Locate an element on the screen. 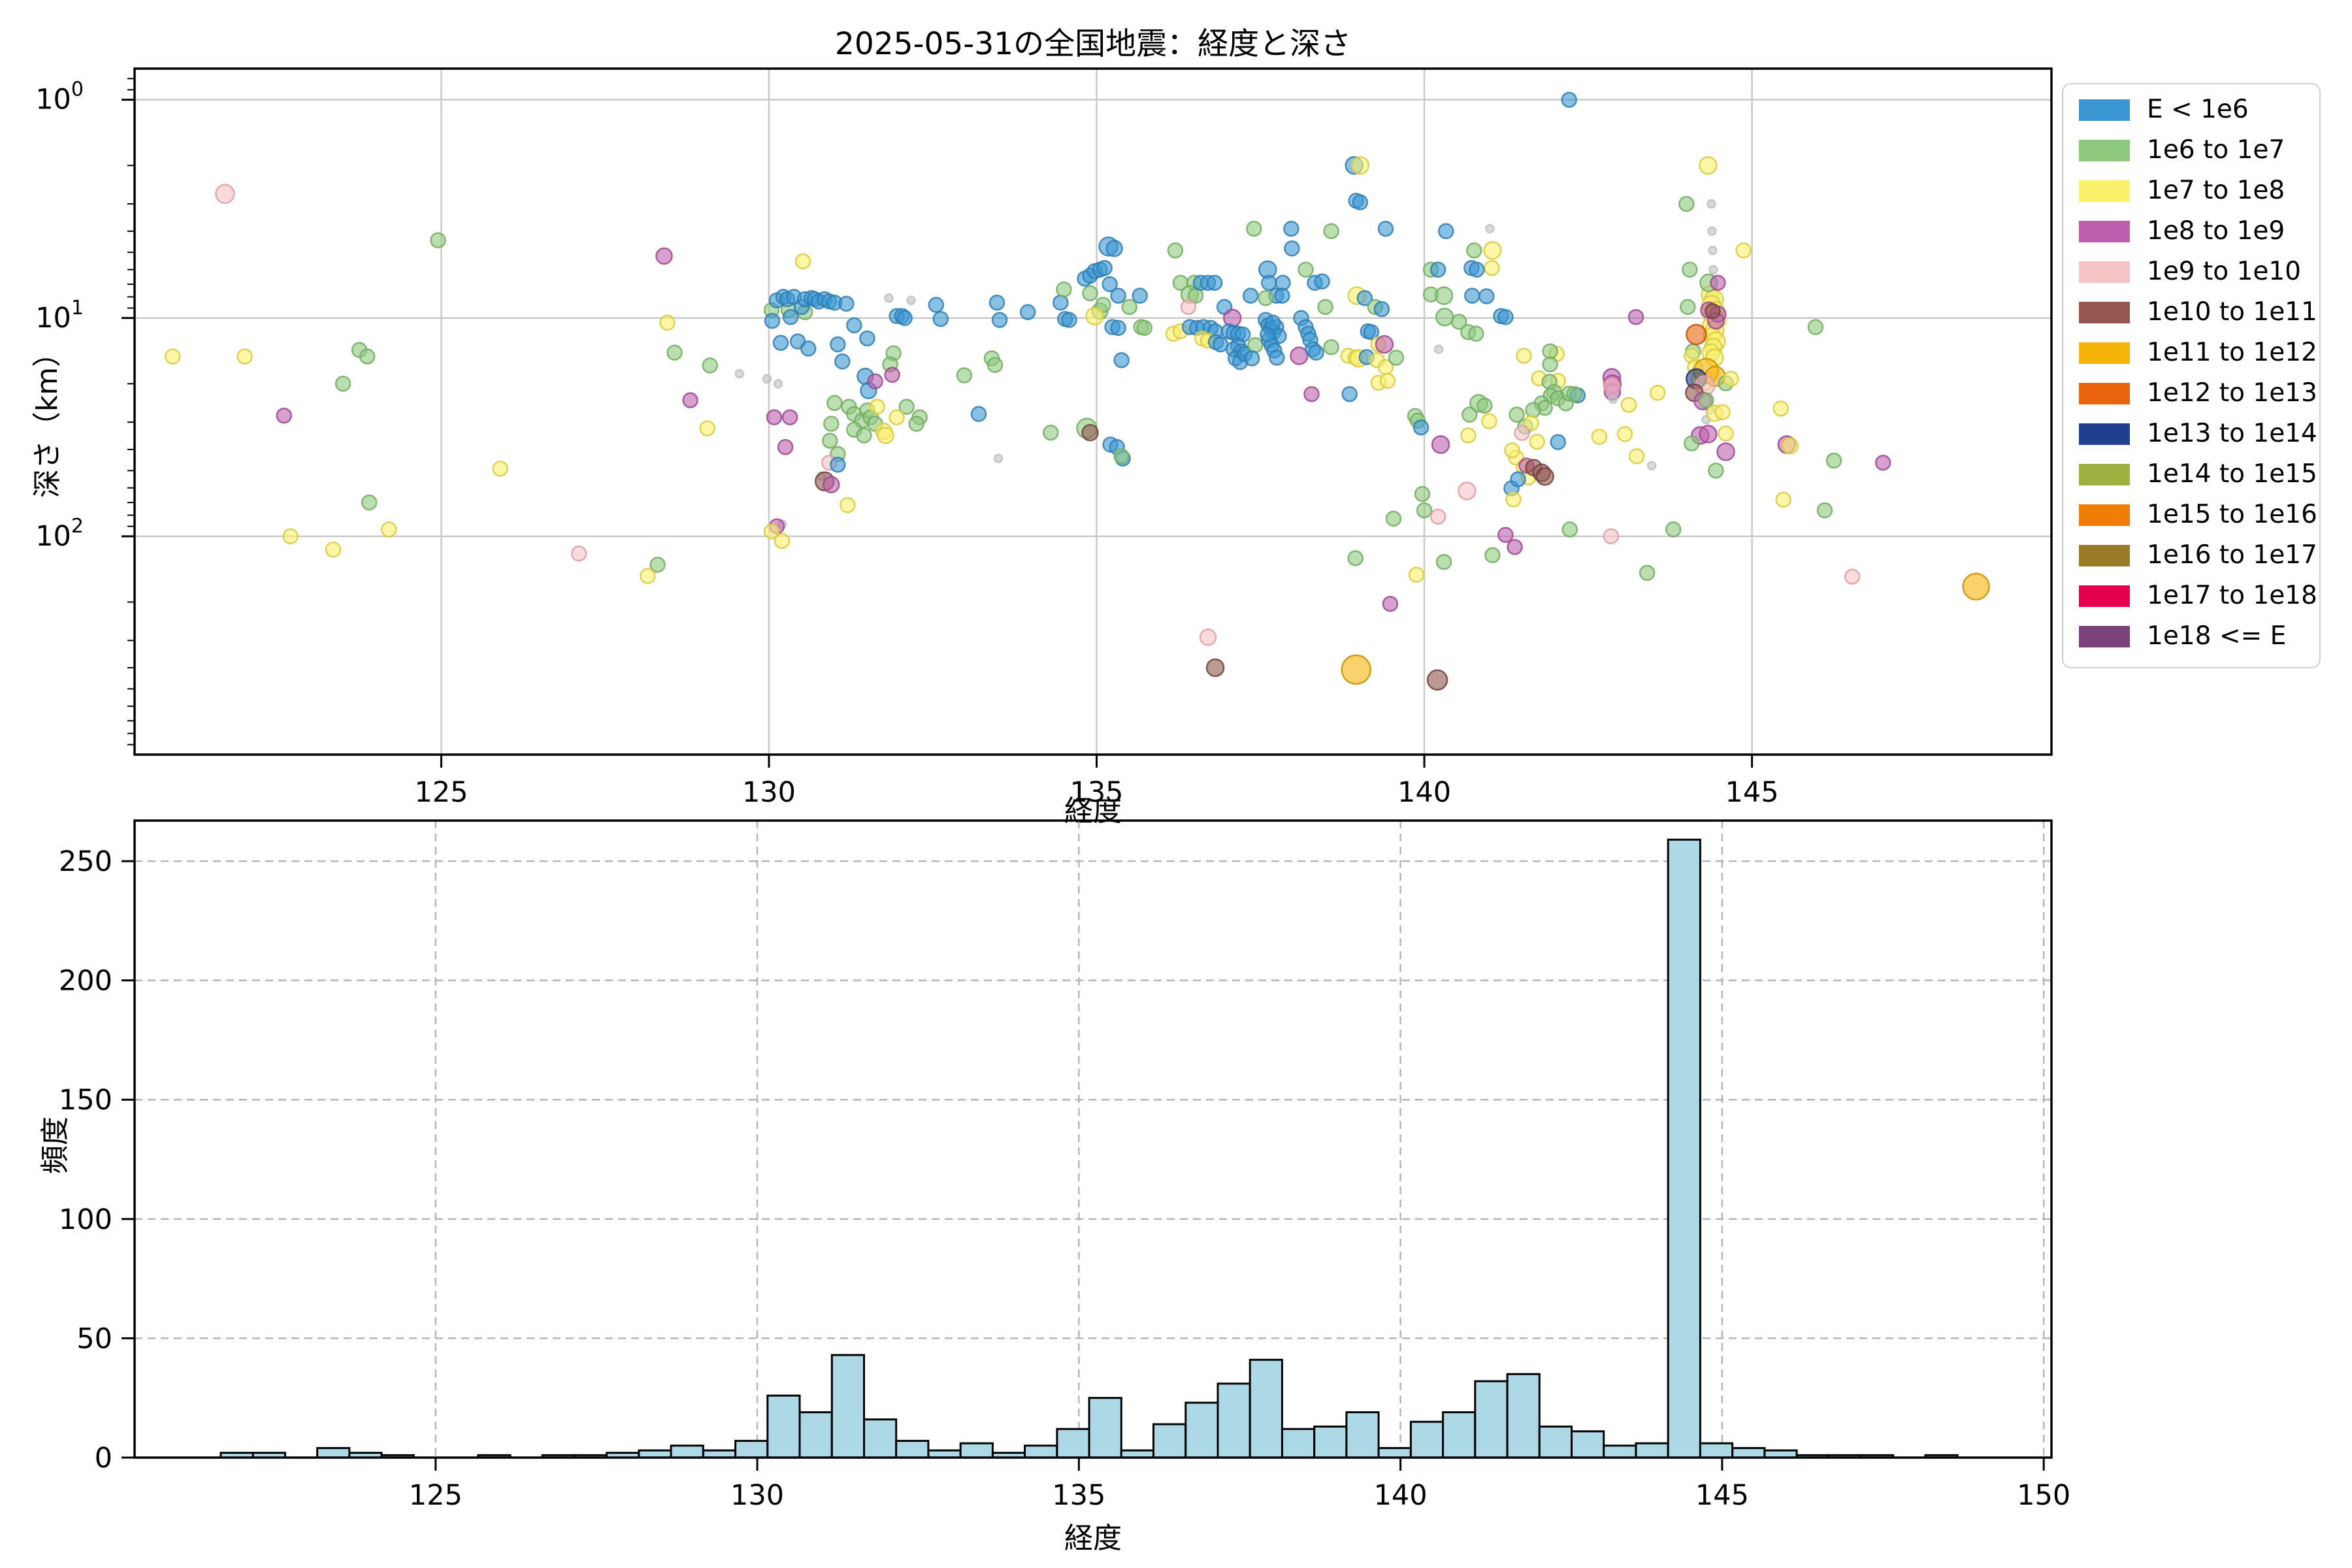  legend-label: 1e15 to 1e16 is located at coordinates (2232, 514).